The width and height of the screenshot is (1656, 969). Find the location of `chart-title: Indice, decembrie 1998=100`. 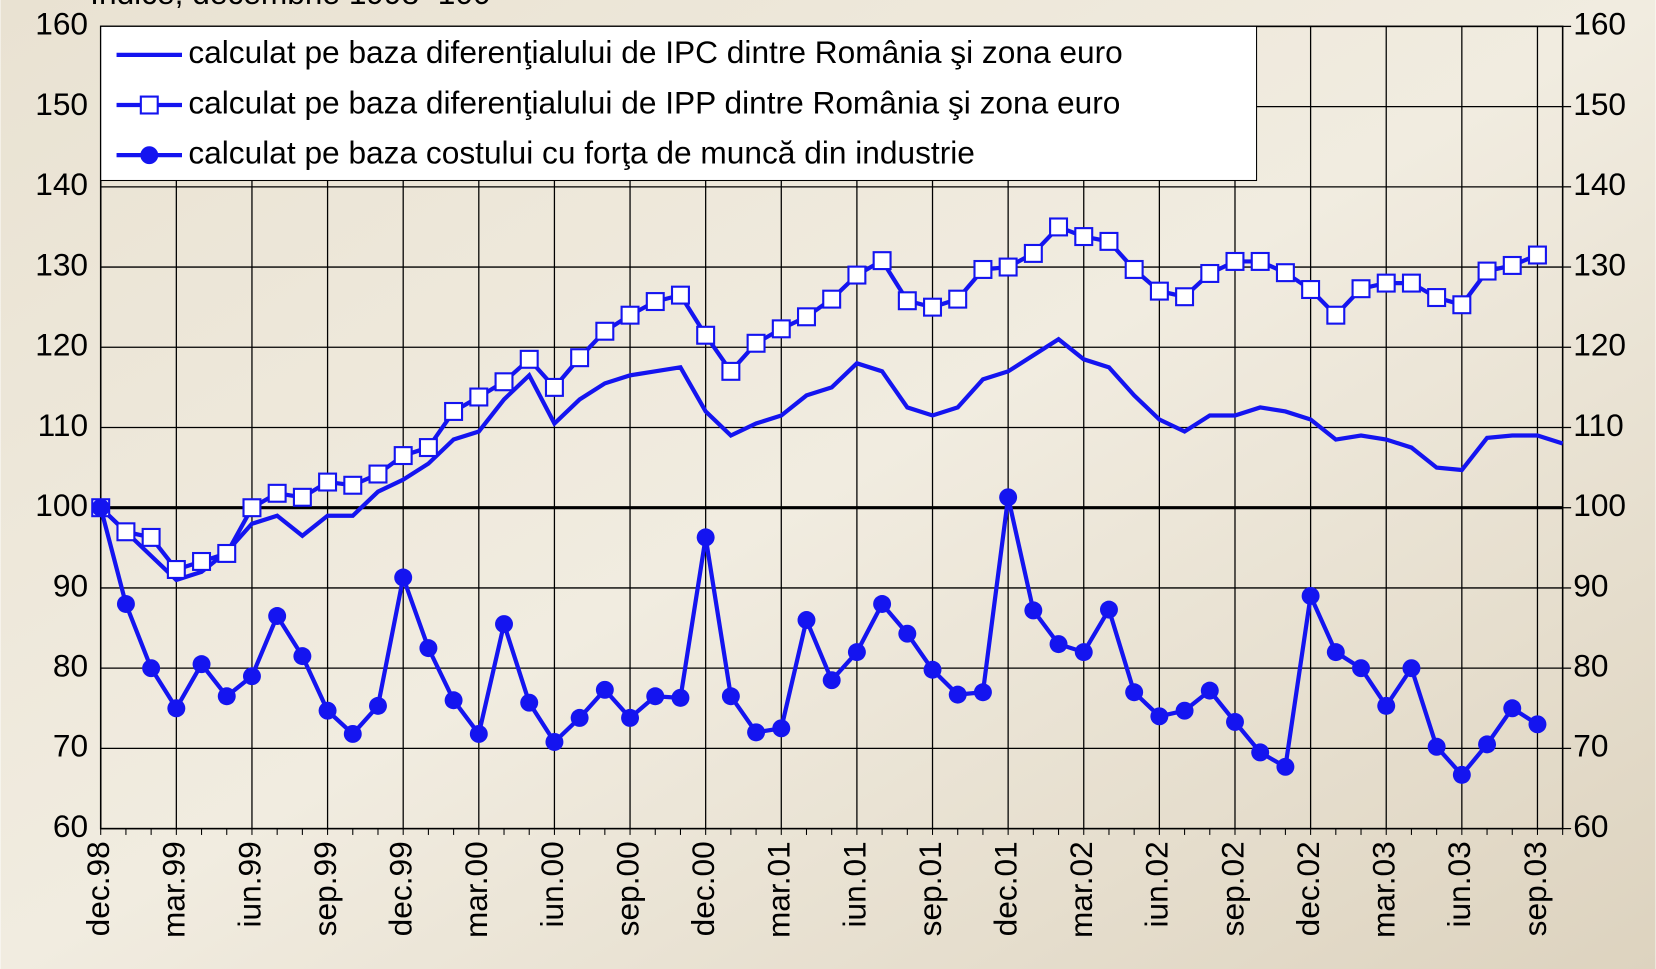

chart-title: Indice, decembrie 1998=100 is located at coordinates (290, 5).